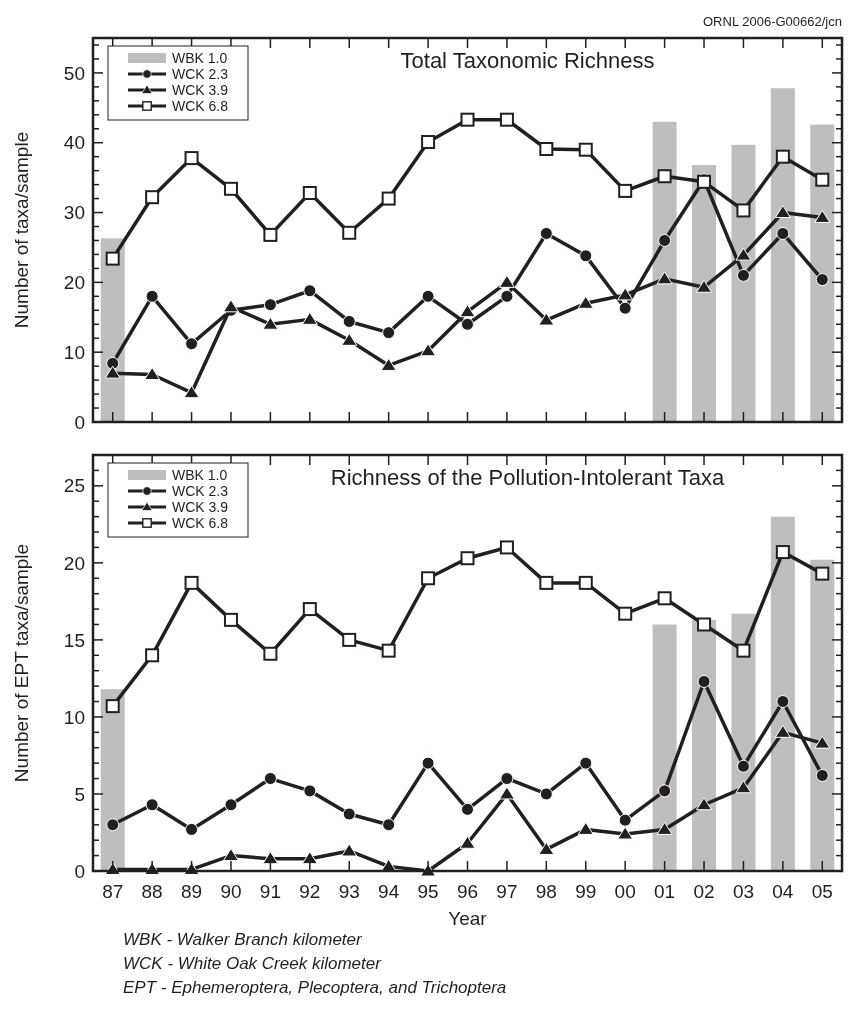 Image resolution: width=854 pixels, height=1028 pixels. Describe the element at coordinates (74, 486) in the screenshot. I see `y-tick-label: 25` at that location.